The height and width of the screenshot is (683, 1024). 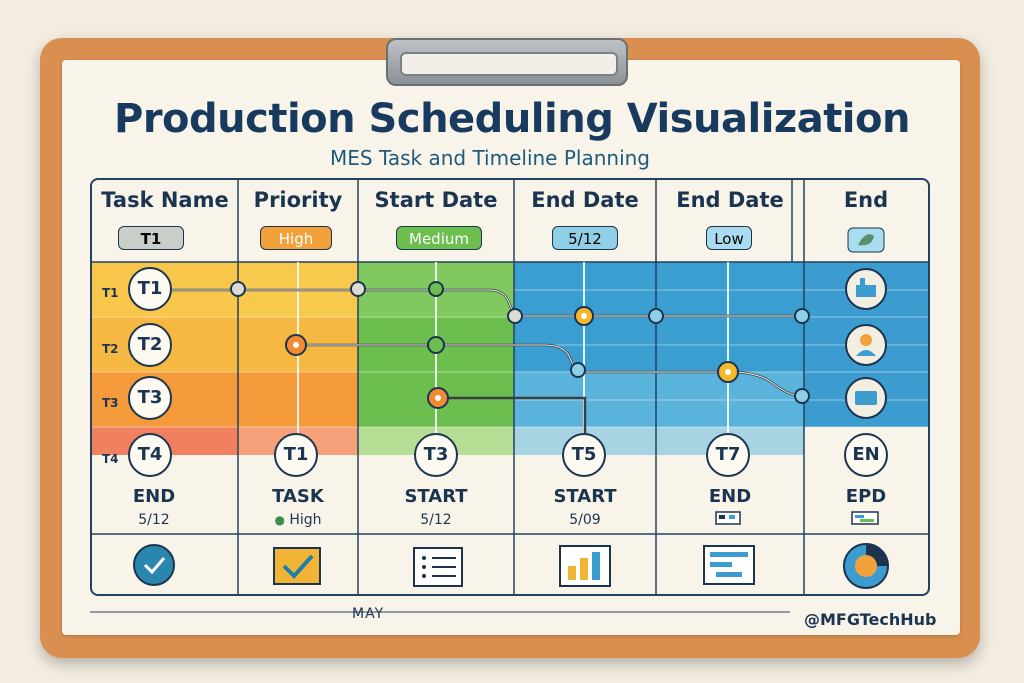 I want to click on bar-chart-icon, so click(x=585, y=566).